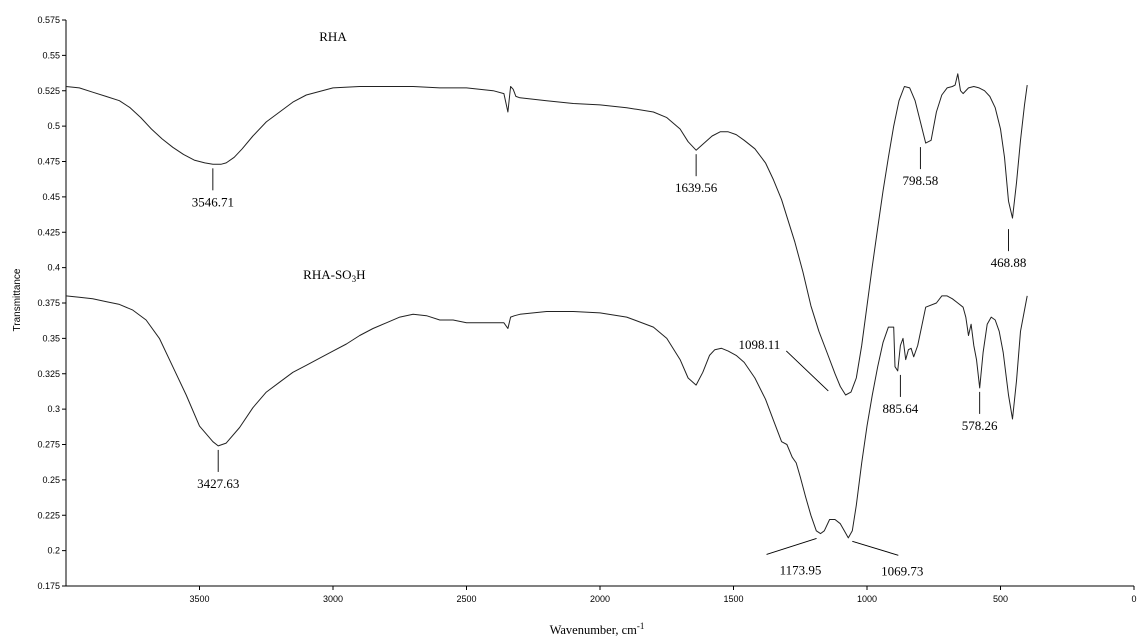  I want to click on x-axis-title: Wavenumber, cm-1, so click(597, 629).